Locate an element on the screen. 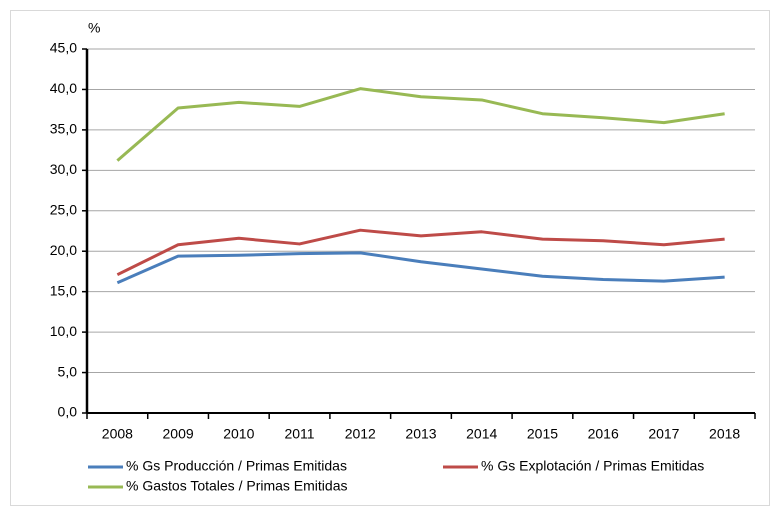 The width and height of the screenshot is (771, 507). y-tick-label: 45,0 is located at coordinates (63, 48).